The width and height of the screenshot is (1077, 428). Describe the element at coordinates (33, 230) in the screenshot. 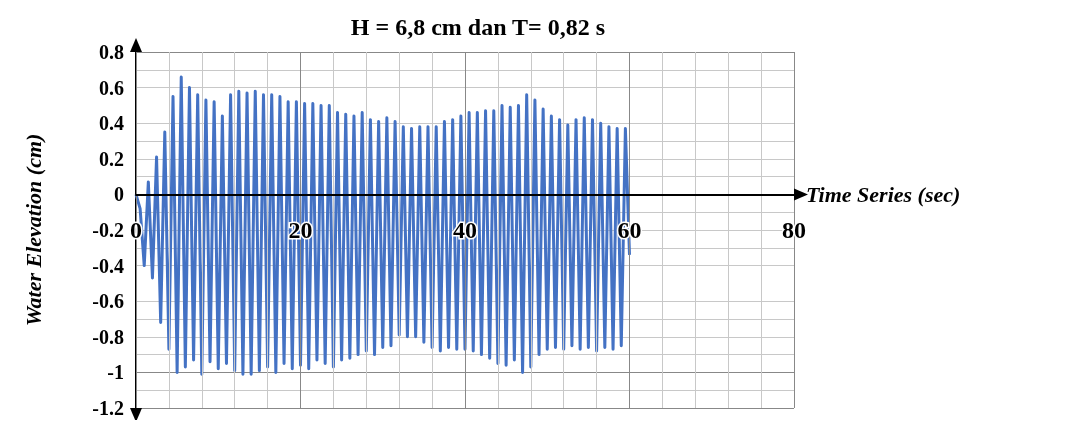

I see `y-axis-title: Water Elevation (cm)` at that location.